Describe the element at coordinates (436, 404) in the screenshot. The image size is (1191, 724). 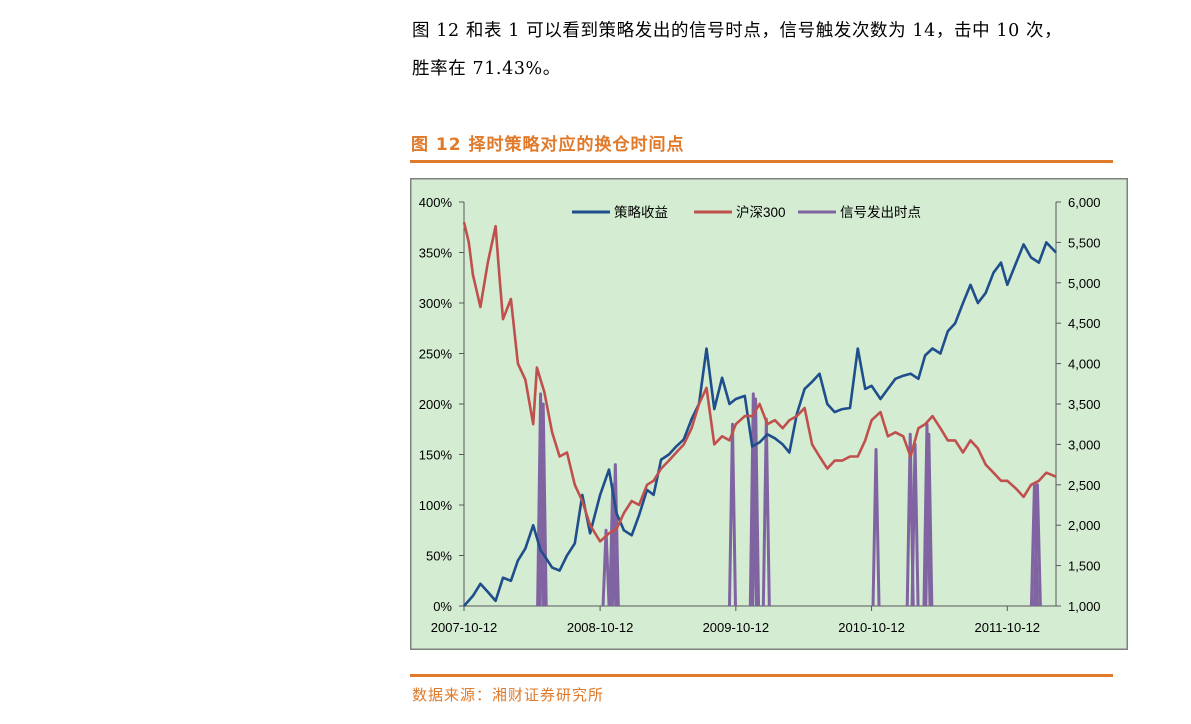
I see `y-left-tick-label: 200%` at that location.